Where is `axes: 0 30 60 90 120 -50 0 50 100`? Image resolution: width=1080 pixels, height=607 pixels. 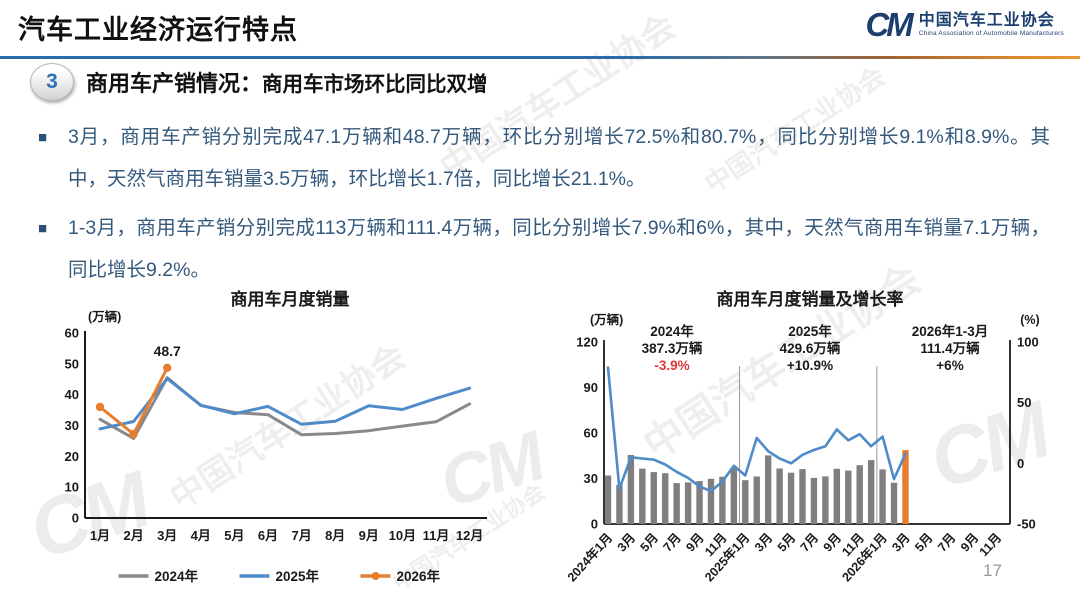 axes: 0 30 60 90 120 -50 0 50 100 is located at coordinates (807, 433).